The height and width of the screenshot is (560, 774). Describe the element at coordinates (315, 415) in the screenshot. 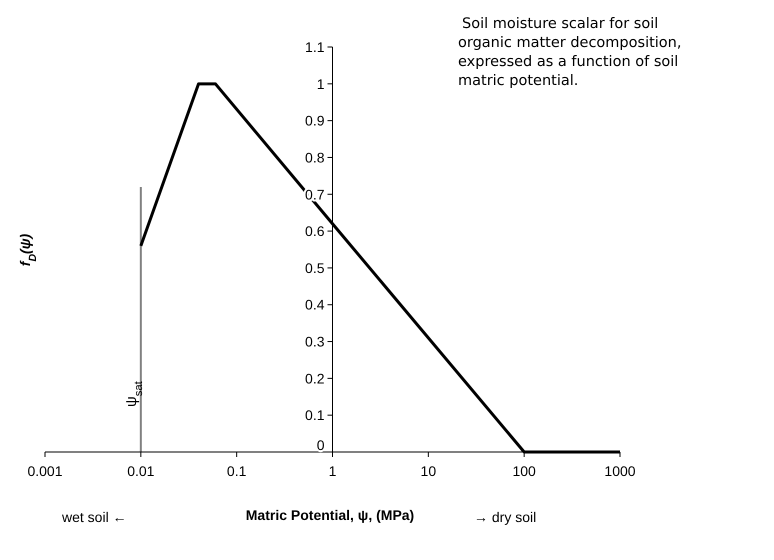

I see `y-tick-label: 0.1` at that location.